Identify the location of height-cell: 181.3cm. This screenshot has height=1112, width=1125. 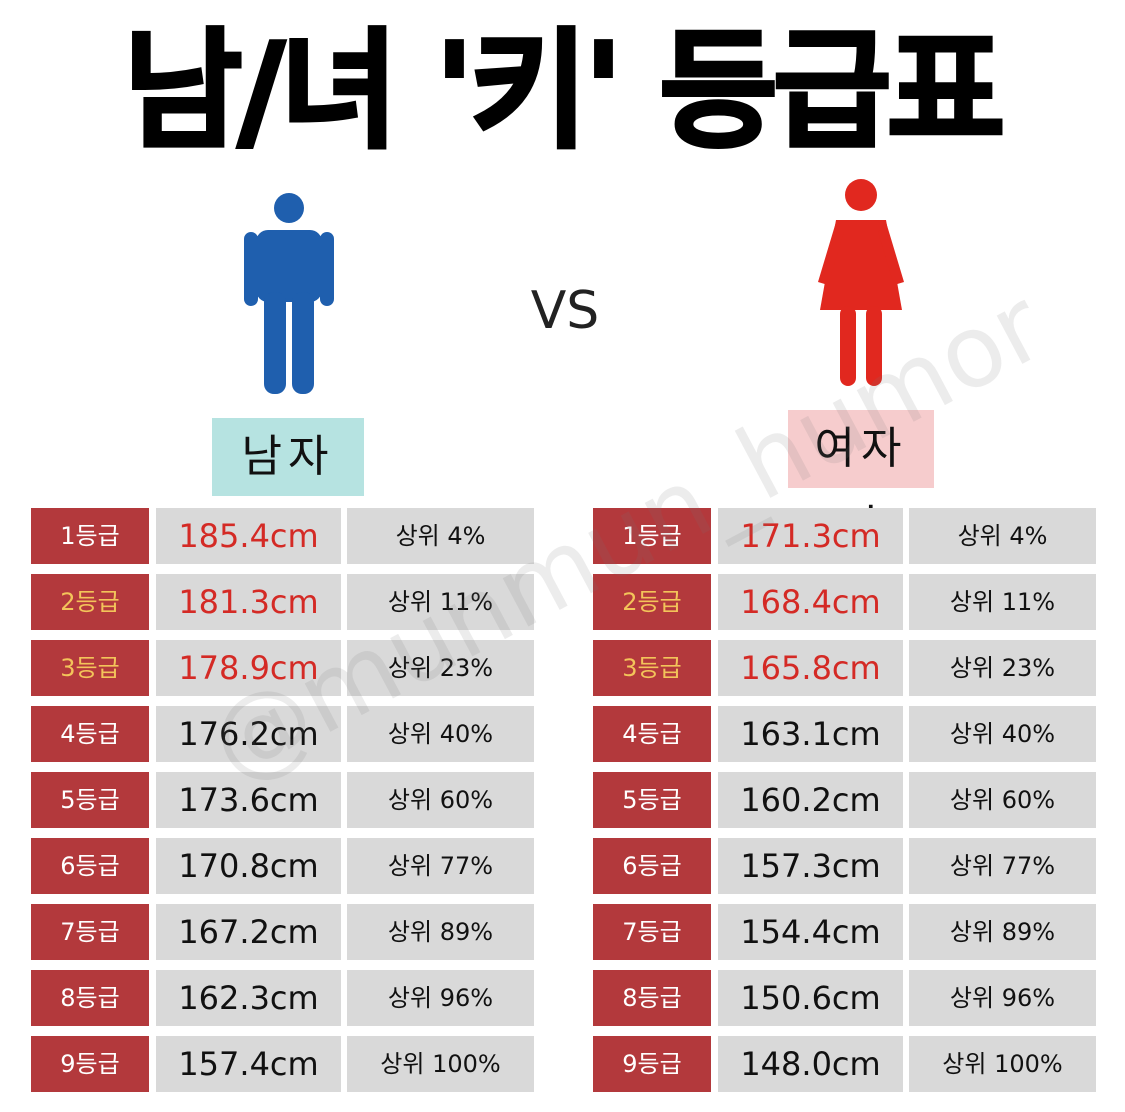
(248, 602).